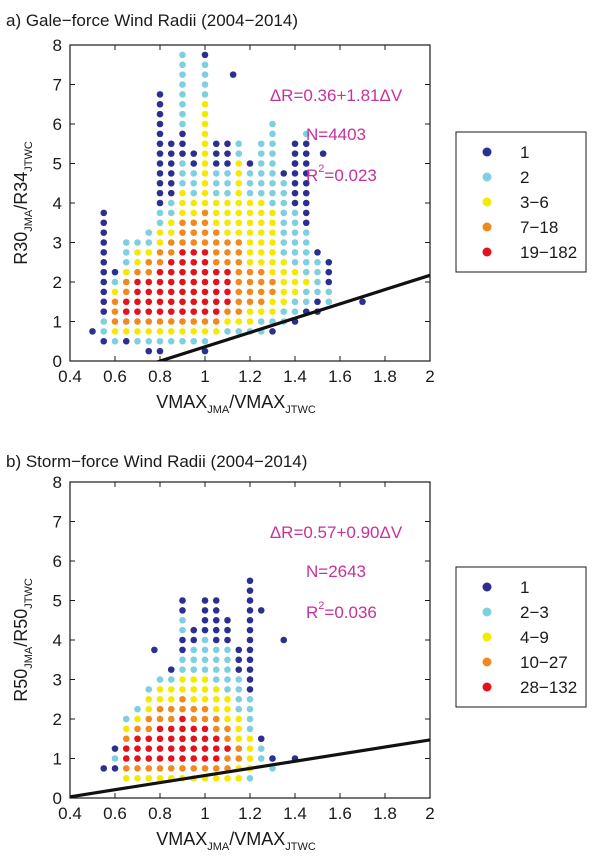 The image size is (614, 865). What do you see at coordinates (57, 719) in the screenshot?
I see `y-tick-label: 2` at bounding box center [57, 719].